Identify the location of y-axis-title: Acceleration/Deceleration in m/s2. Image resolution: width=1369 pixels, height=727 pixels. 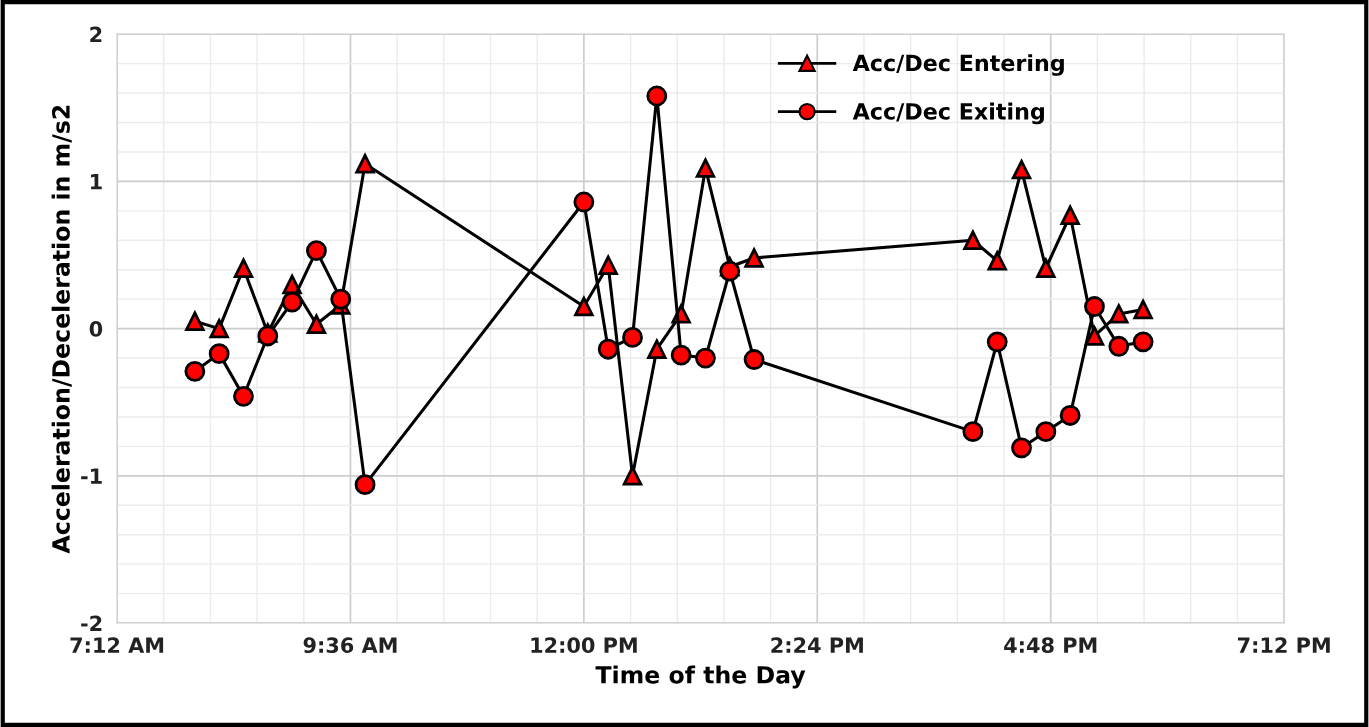
(61, 329).